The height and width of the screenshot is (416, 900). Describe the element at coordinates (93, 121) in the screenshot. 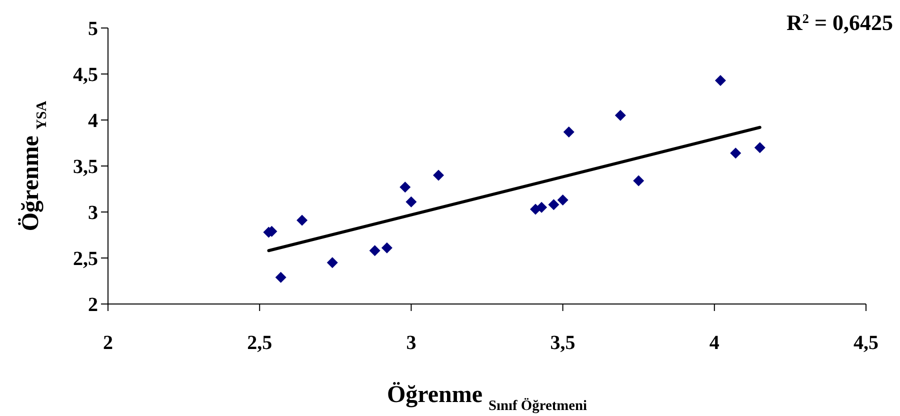

I see `y-tick-label: 4` at that location.